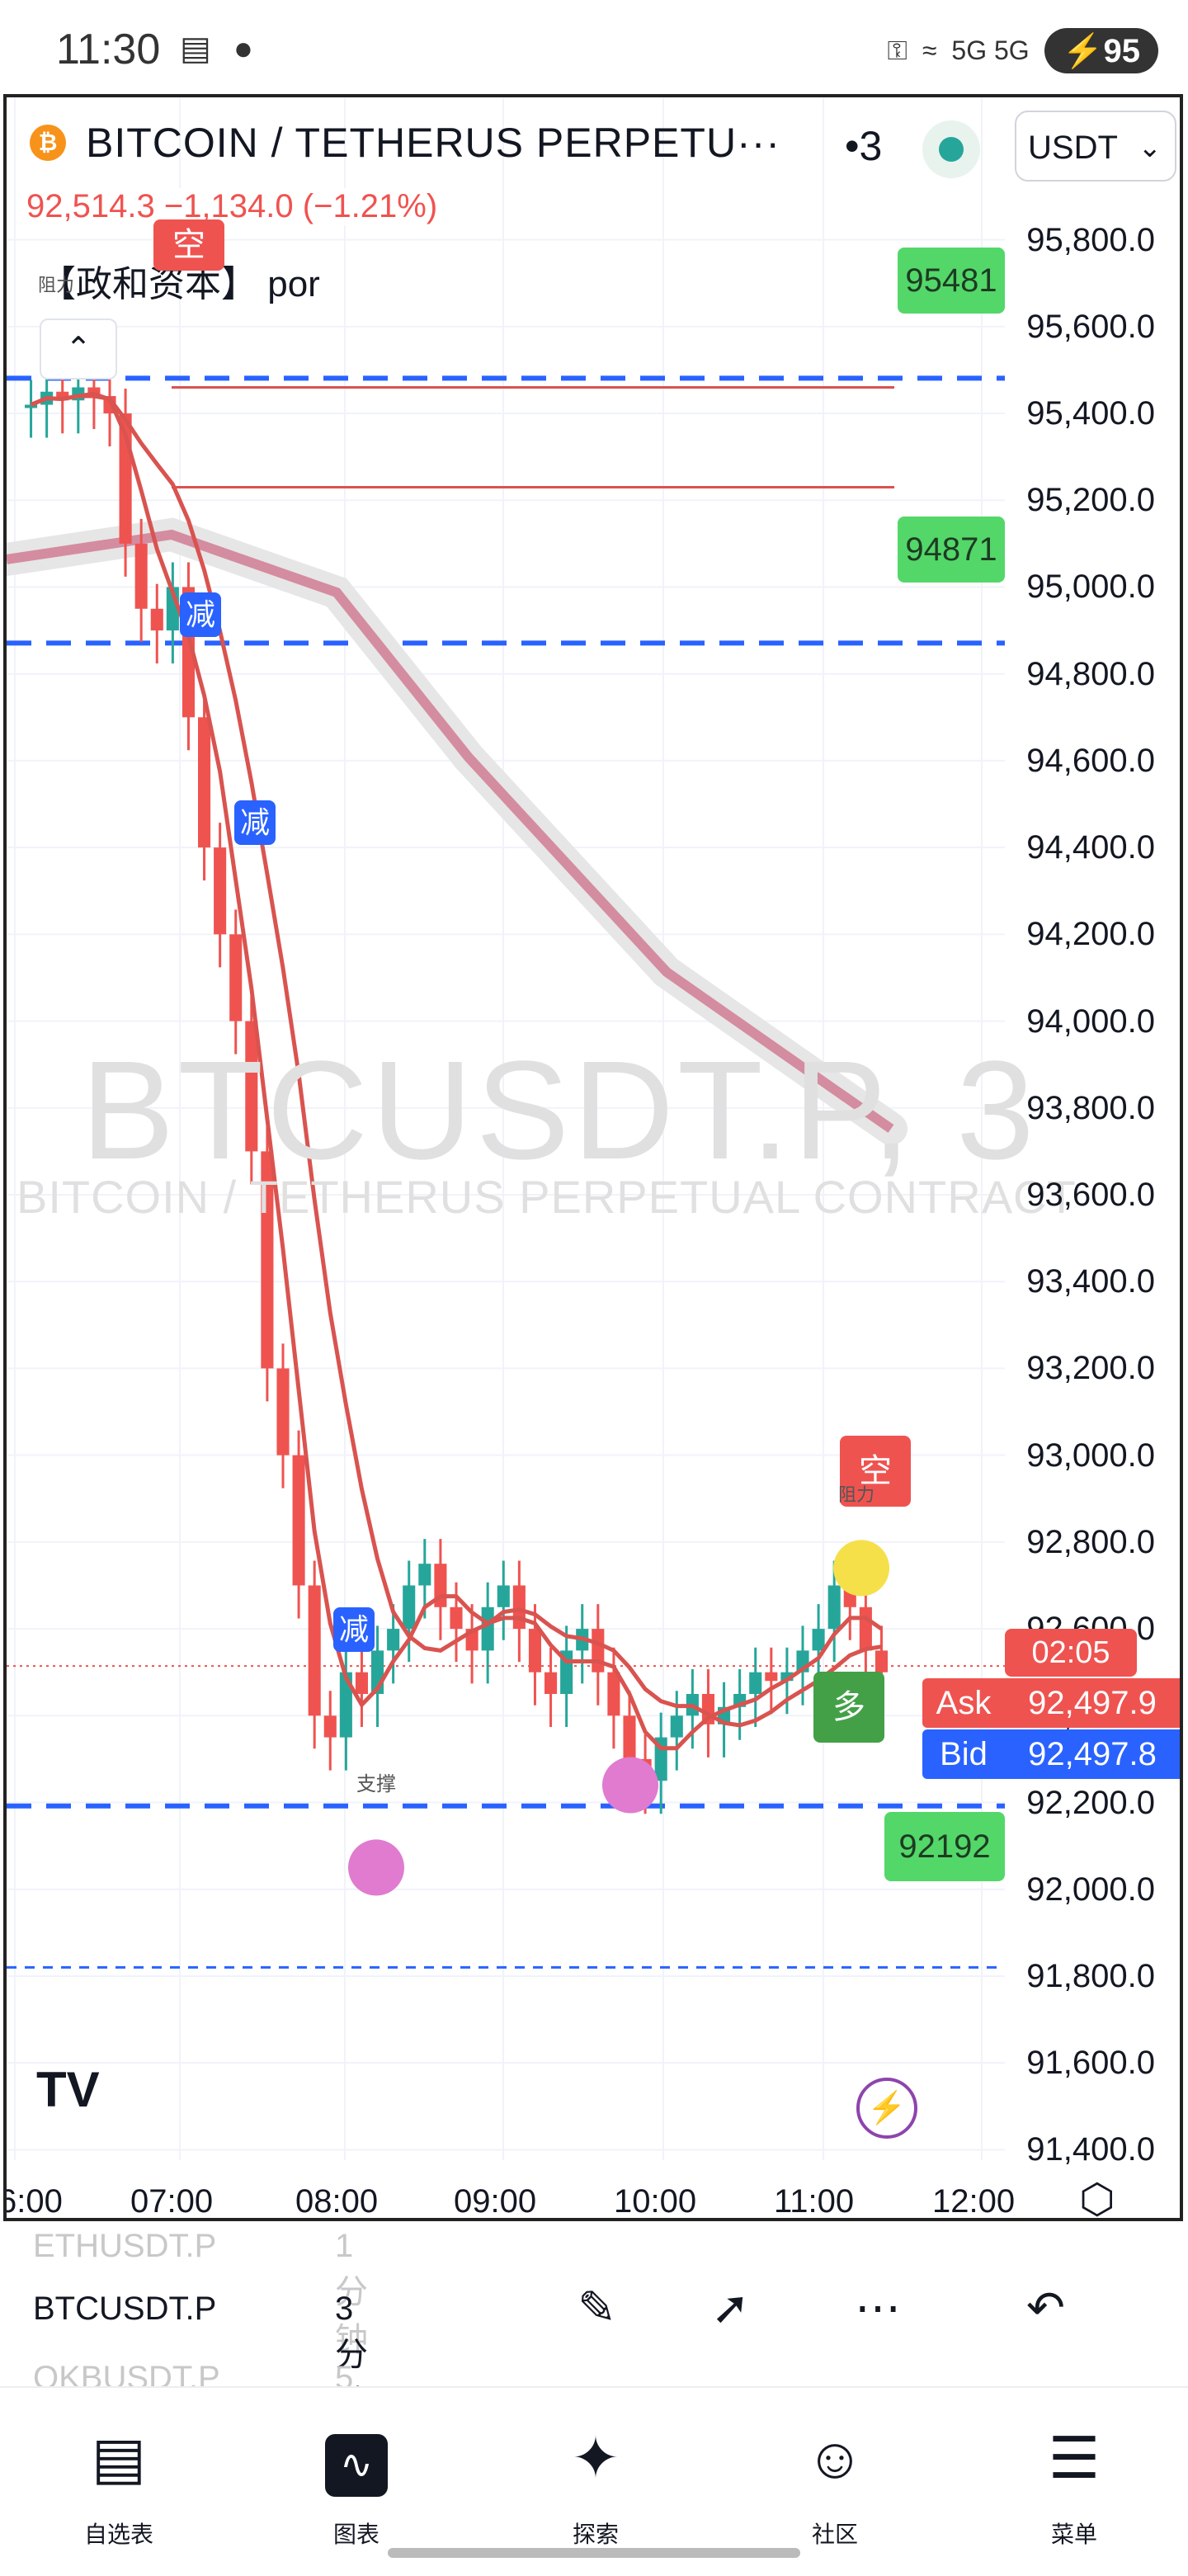 The image size is (1188, 2576). What do you see at coordinates (188, 245) in the screenshot?
I see `short-signal-top: 空` at bounding box center [188, 245].